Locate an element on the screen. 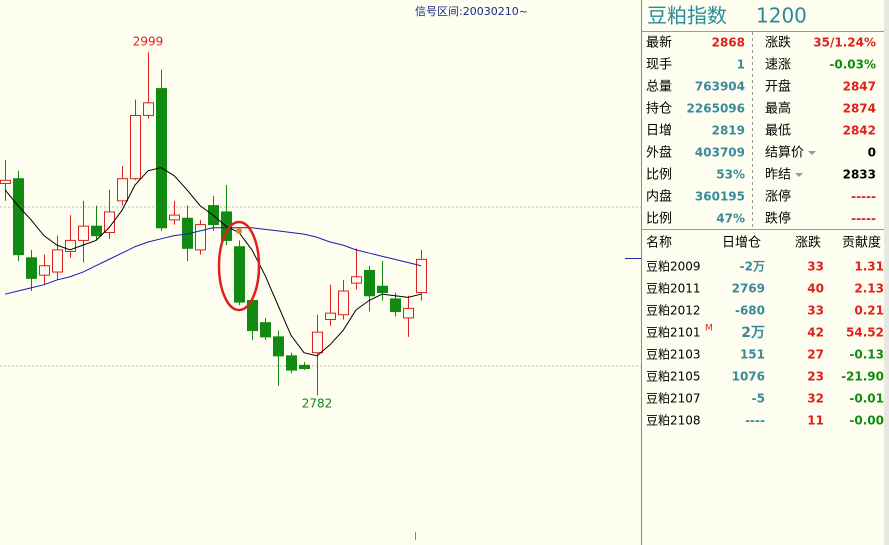  contract-name: 豆粕2108 is located at coordinates (673, 420).